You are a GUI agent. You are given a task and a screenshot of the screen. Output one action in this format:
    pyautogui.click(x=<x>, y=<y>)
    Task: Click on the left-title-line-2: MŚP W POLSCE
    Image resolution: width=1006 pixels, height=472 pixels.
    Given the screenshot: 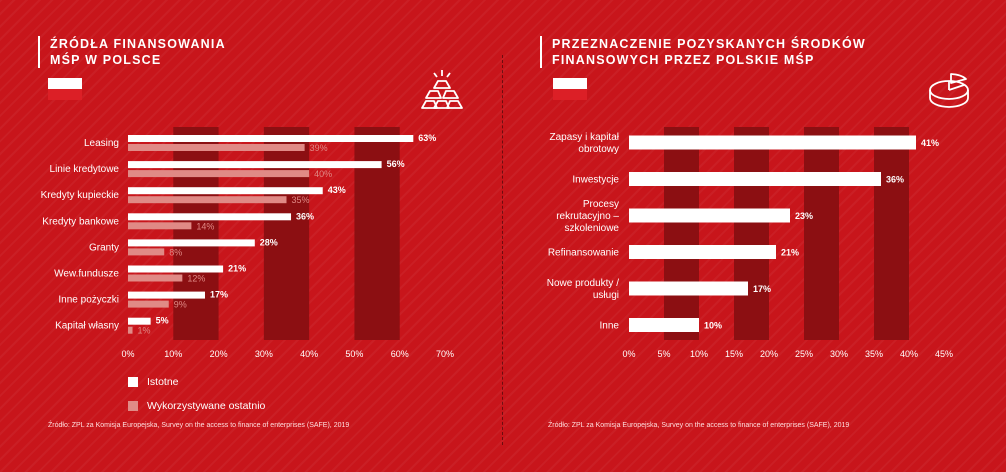 What is the action you would take?
    pyautogui.click(x=106, y=60)
    